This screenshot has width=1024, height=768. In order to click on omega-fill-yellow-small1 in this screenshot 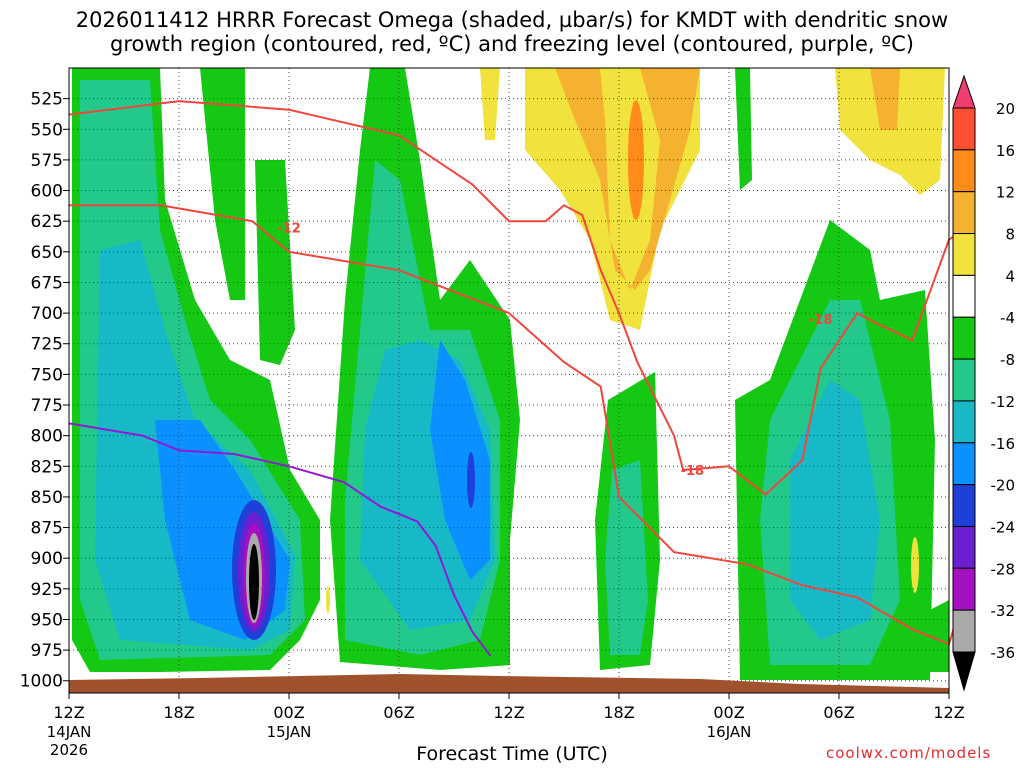, I will do `click(328, 600)`.